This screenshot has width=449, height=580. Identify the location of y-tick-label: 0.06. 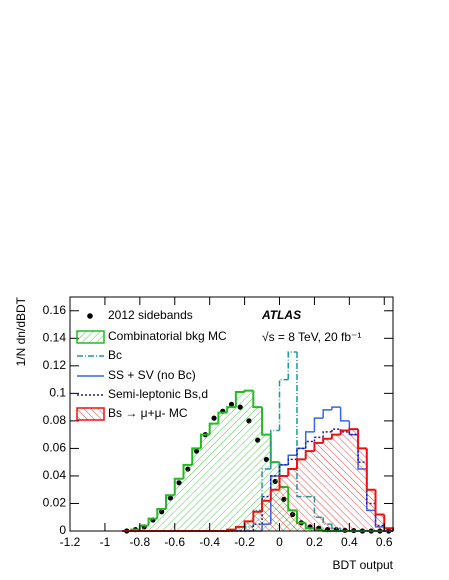
(55, 448).